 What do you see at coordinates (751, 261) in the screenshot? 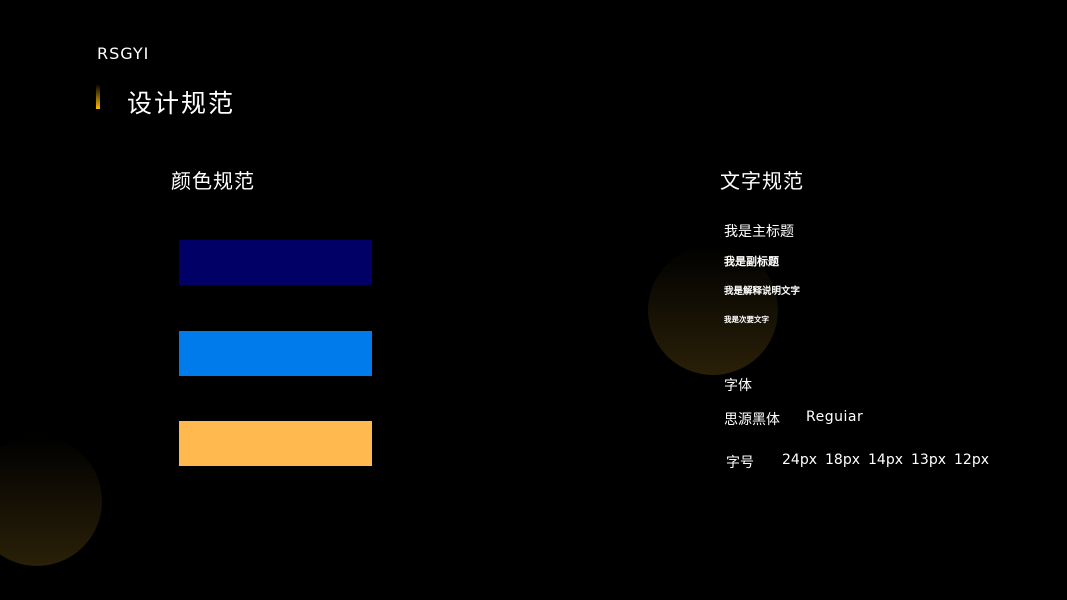
I see `sample-subtitle: 我是副标题` at bounding box center [751, 261].